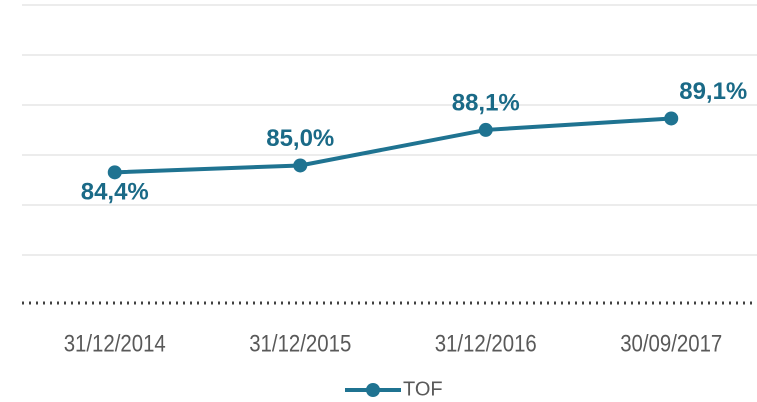  I want to click on x-tick-label: 31/12/2014, so click(115, 343).